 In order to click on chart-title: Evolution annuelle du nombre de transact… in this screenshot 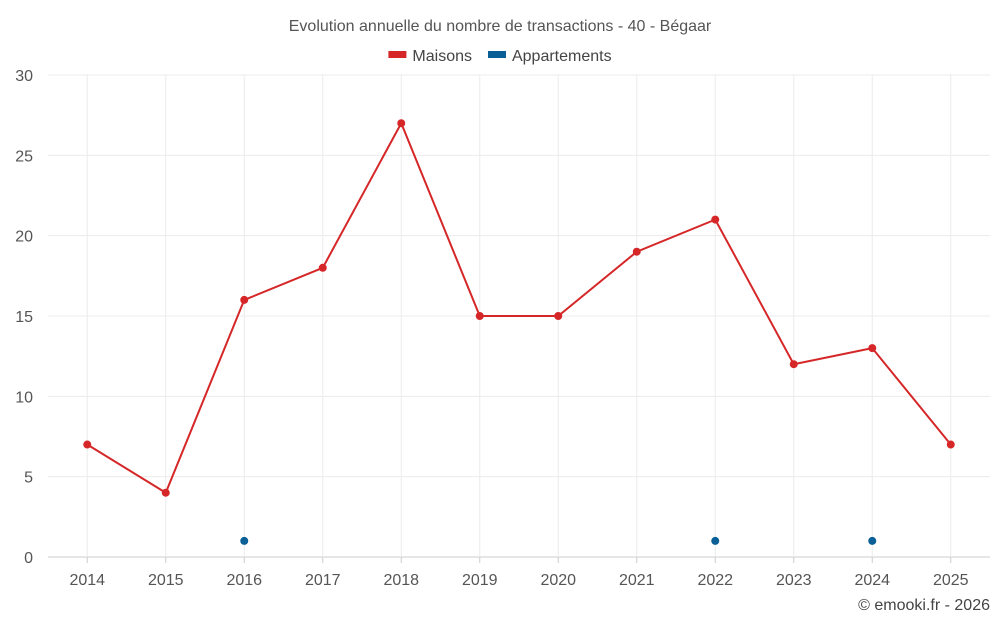, I will do `click(500, 26)`.